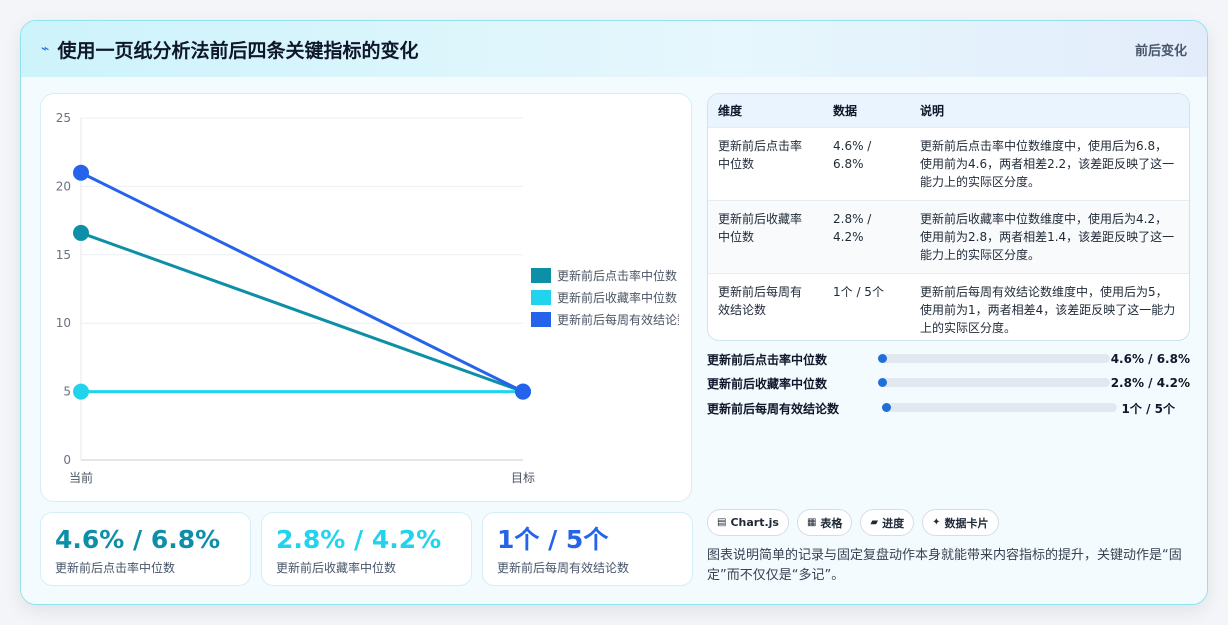 This screenshot has height=625, width=1228. Describe the element at coordinates (67, 460) in the screenshot. I see `y-tick-label: 0` at that location.